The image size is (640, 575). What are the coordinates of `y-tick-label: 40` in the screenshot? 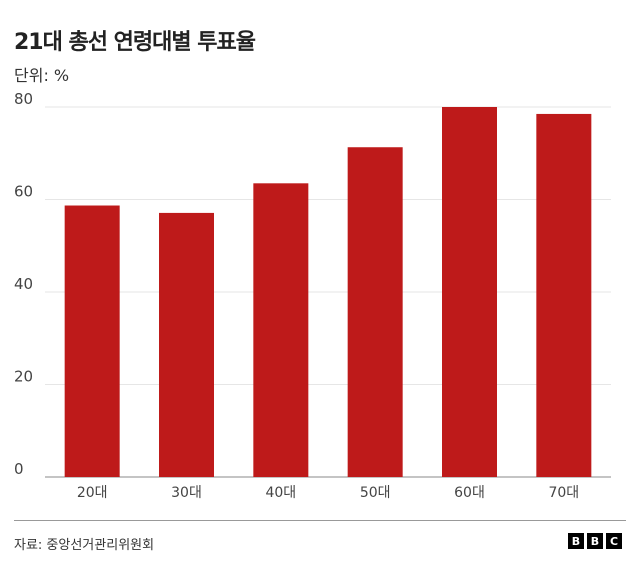 It's located at (23, 284).